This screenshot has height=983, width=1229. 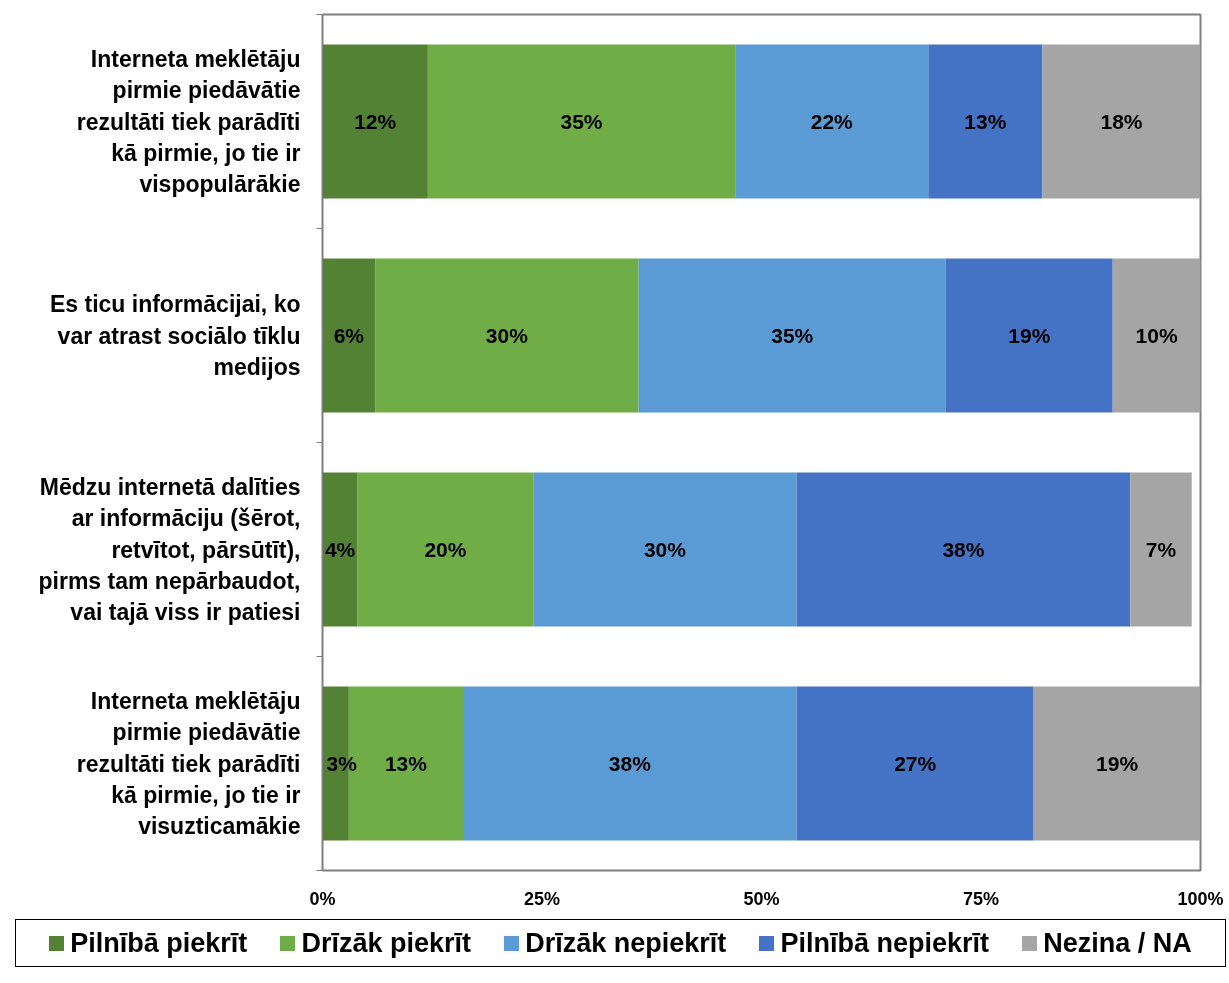 I want to click on data-label: 27%, so click(x=915, y=763).